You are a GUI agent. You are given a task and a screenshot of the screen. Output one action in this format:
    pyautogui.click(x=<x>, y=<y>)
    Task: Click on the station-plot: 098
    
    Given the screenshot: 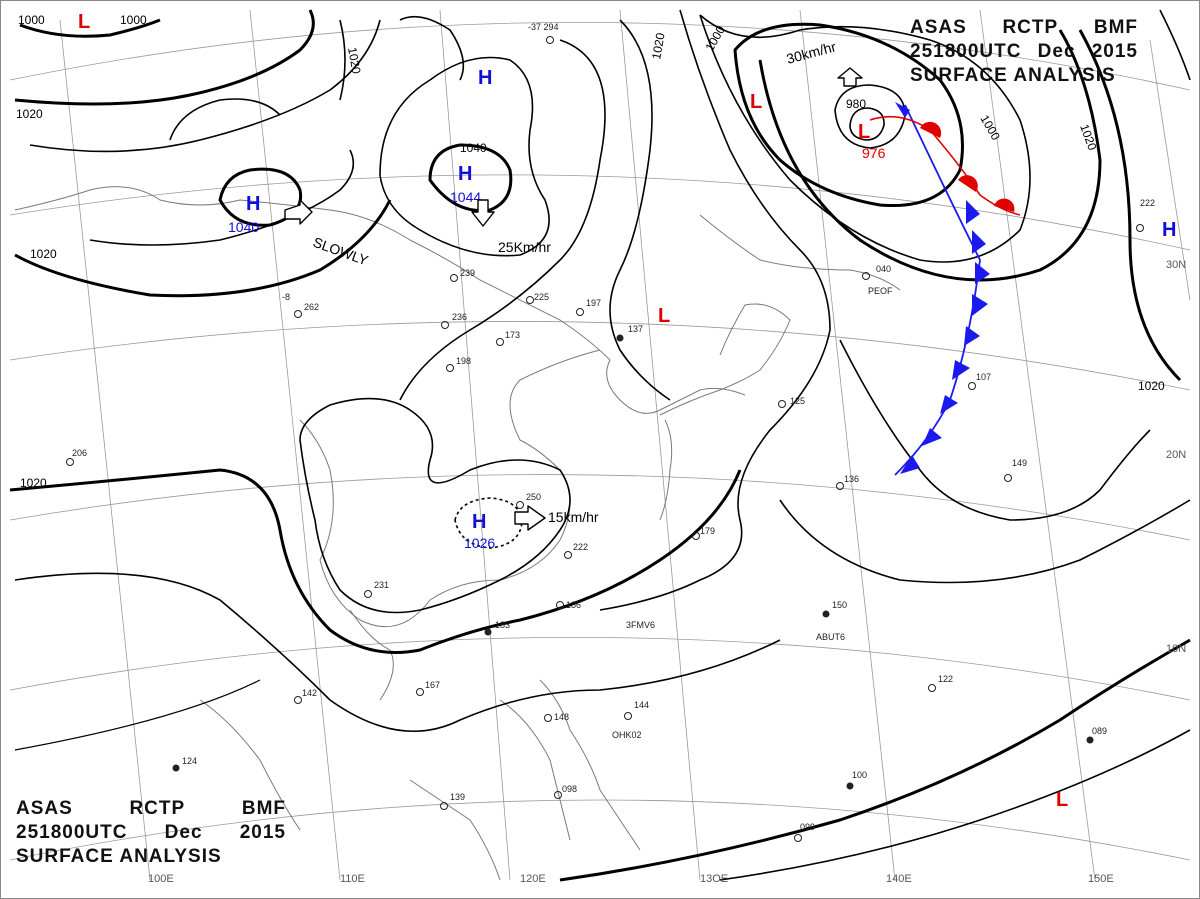 What is the action you would take?
    pyautogui.click(x=565, y=791)
    